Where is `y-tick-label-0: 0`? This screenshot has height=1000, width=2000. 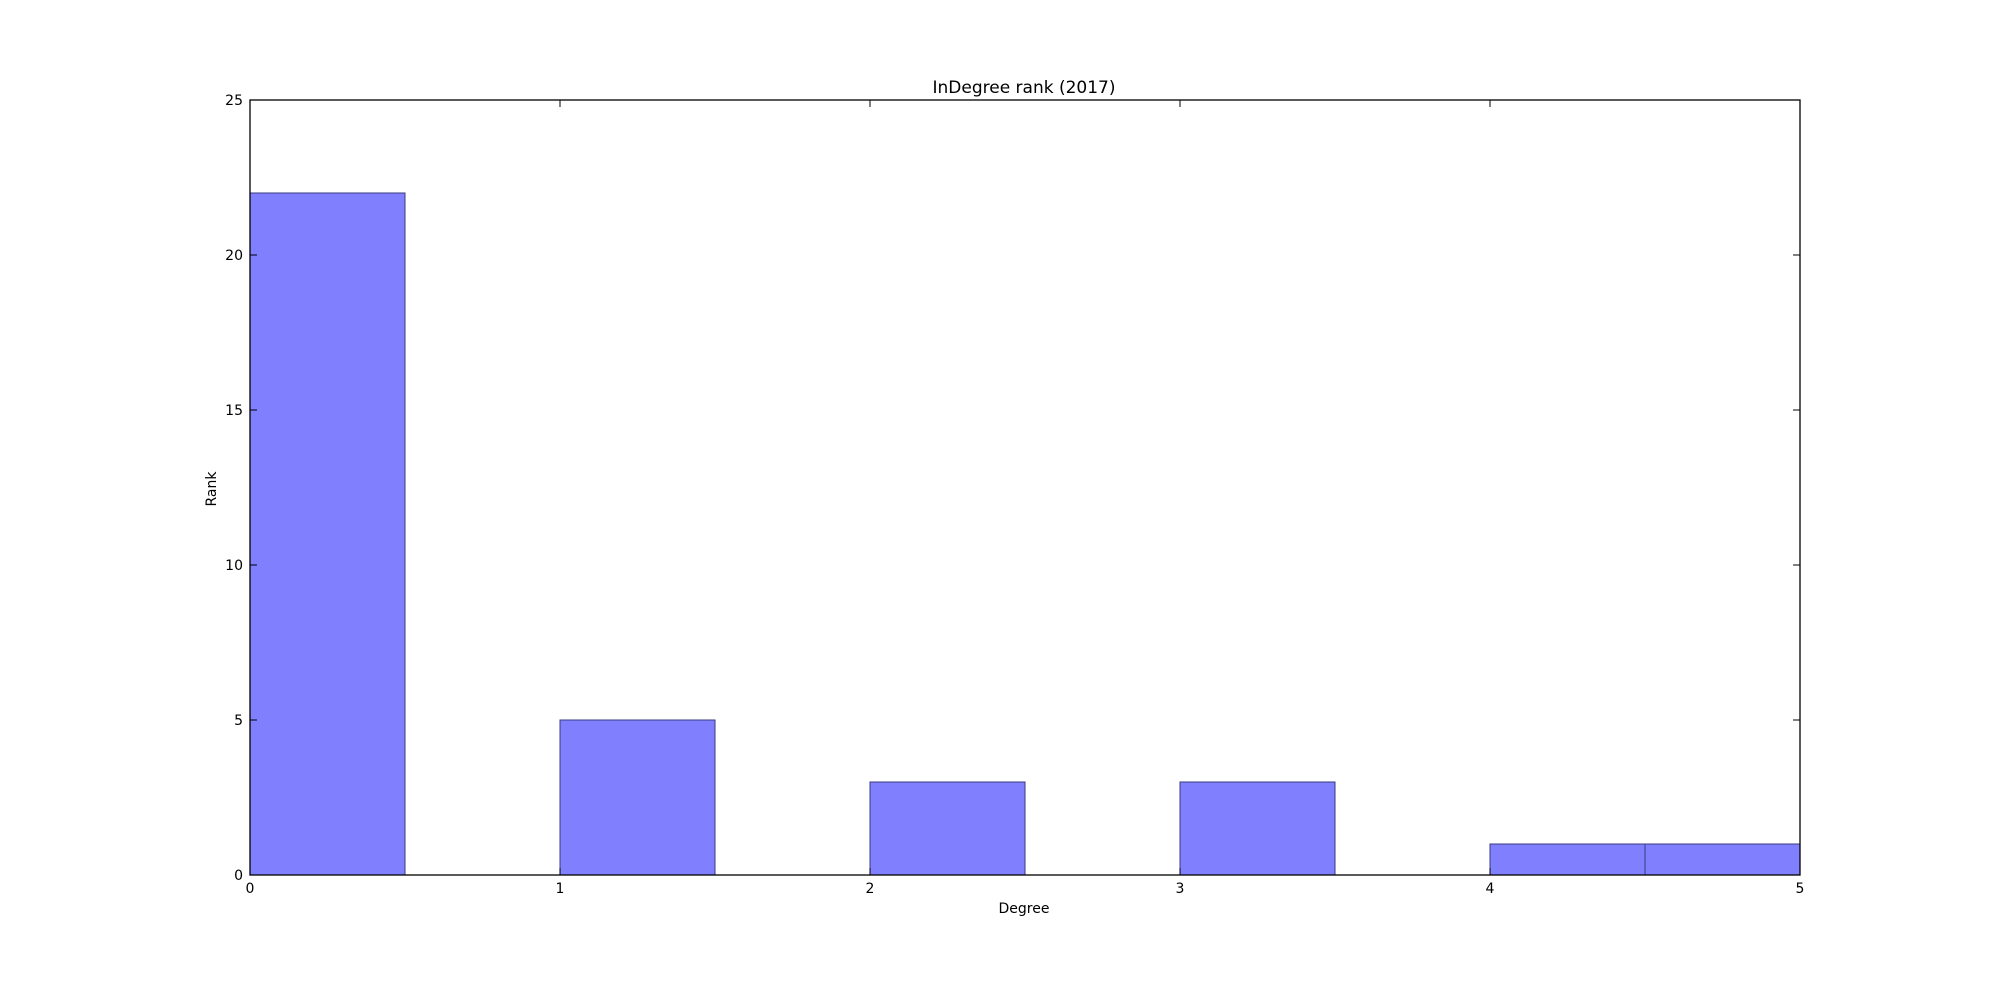 y-tick-label-0: 0 is located at coordinates (238, 876).